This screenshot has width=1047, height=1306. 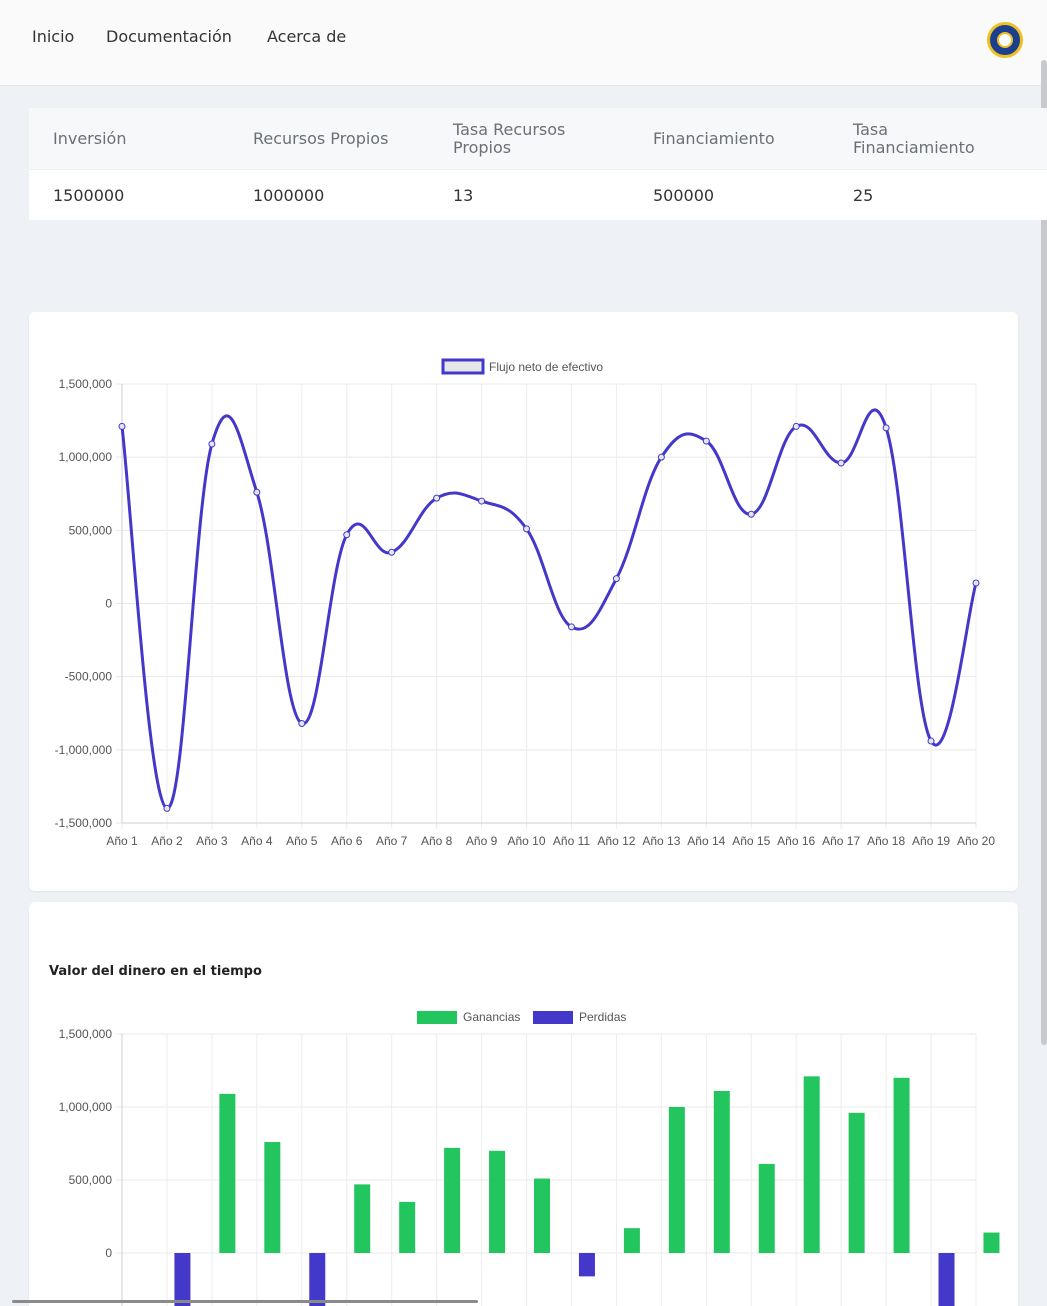 I want to click on x-tick-label: Año 19, so click(x=931, y=841).